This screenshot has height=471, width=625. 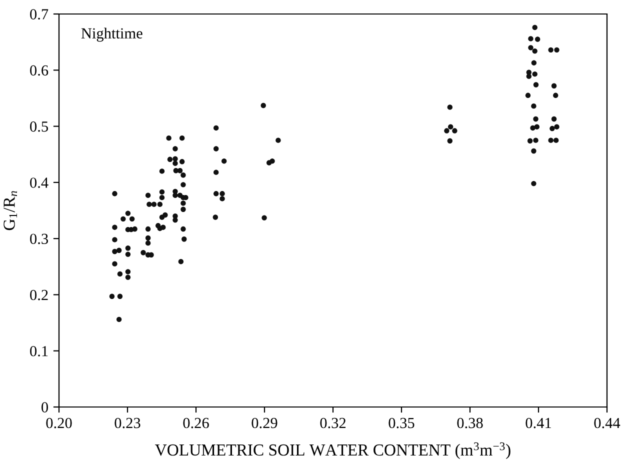 I want to click on x-axis-title: VOLUMETRIC SOIL WATER CONTENT (m$^{3}$m$^{−3}$), so click(x=332, y=451).